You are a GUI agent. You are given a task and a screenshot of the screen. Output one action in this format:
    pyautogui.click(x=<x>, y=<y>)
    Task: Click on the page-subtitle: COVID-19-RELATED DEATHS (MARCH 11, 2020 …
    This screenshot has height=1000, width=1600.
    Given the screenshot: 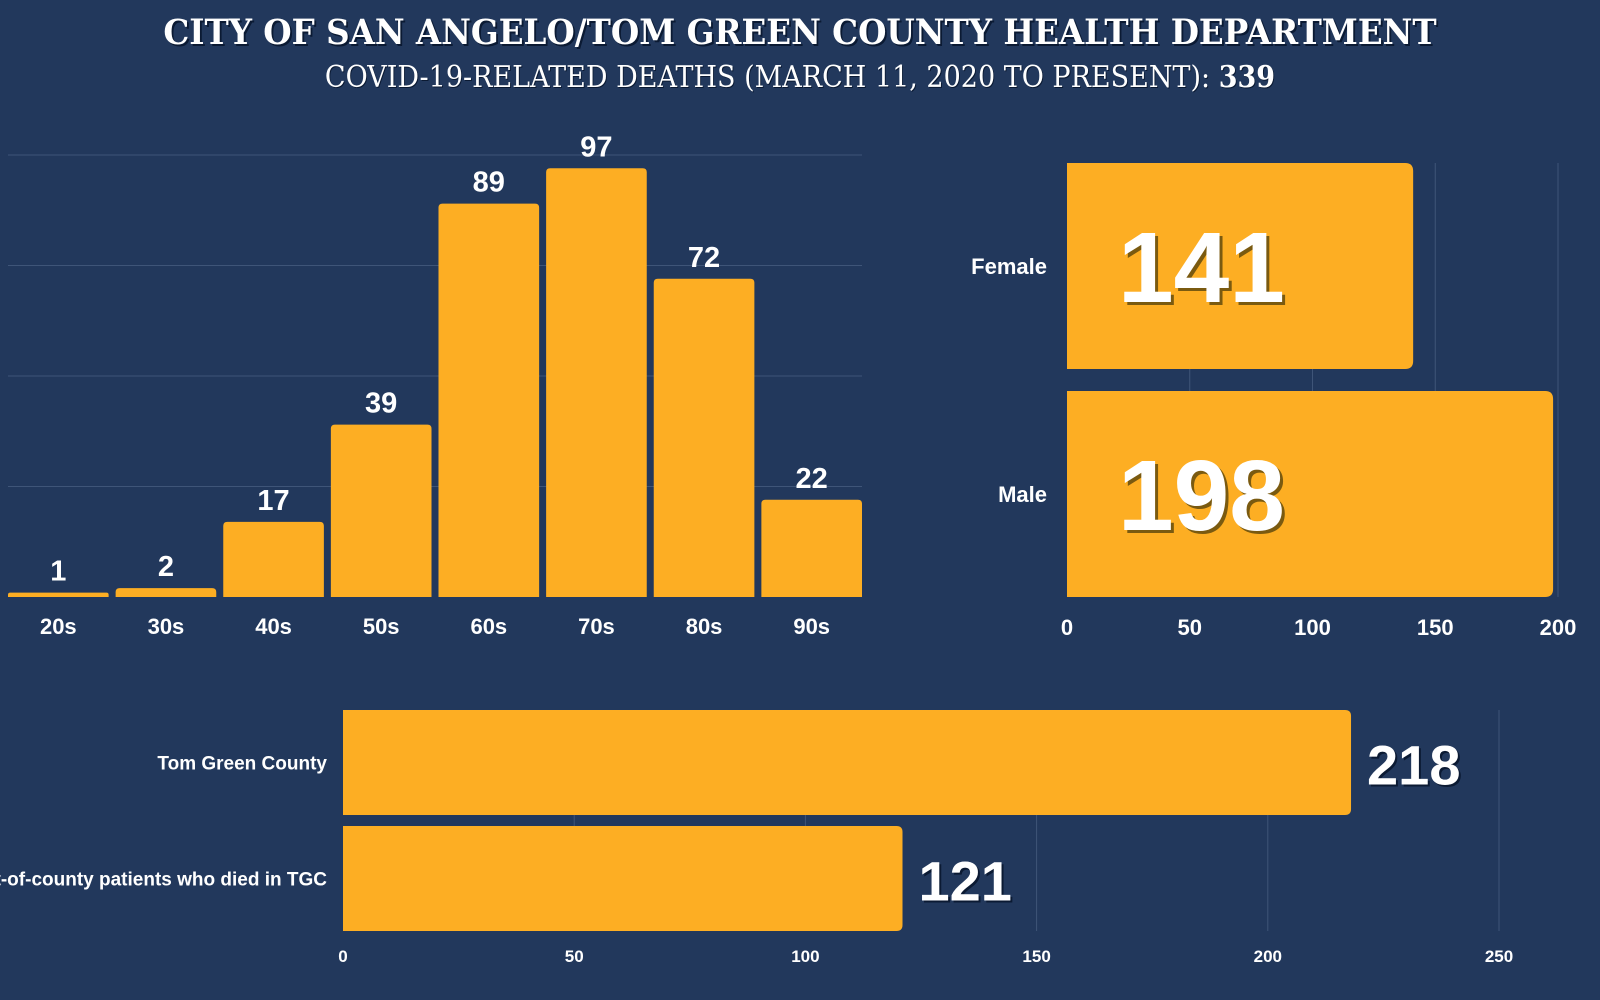 What is the action you would take?
    pyautogui.click(x=800, y=77)
    